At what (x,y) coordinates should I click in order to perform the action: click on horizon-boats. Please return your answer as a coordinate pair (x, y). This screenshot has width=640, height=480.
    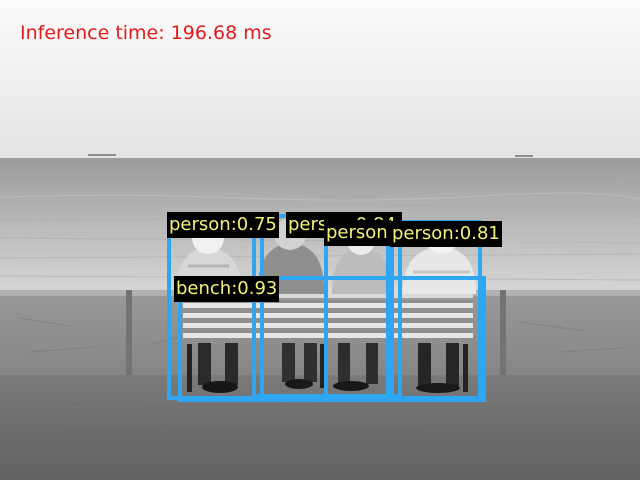
    Looking at the image, I should click on (310, 155).